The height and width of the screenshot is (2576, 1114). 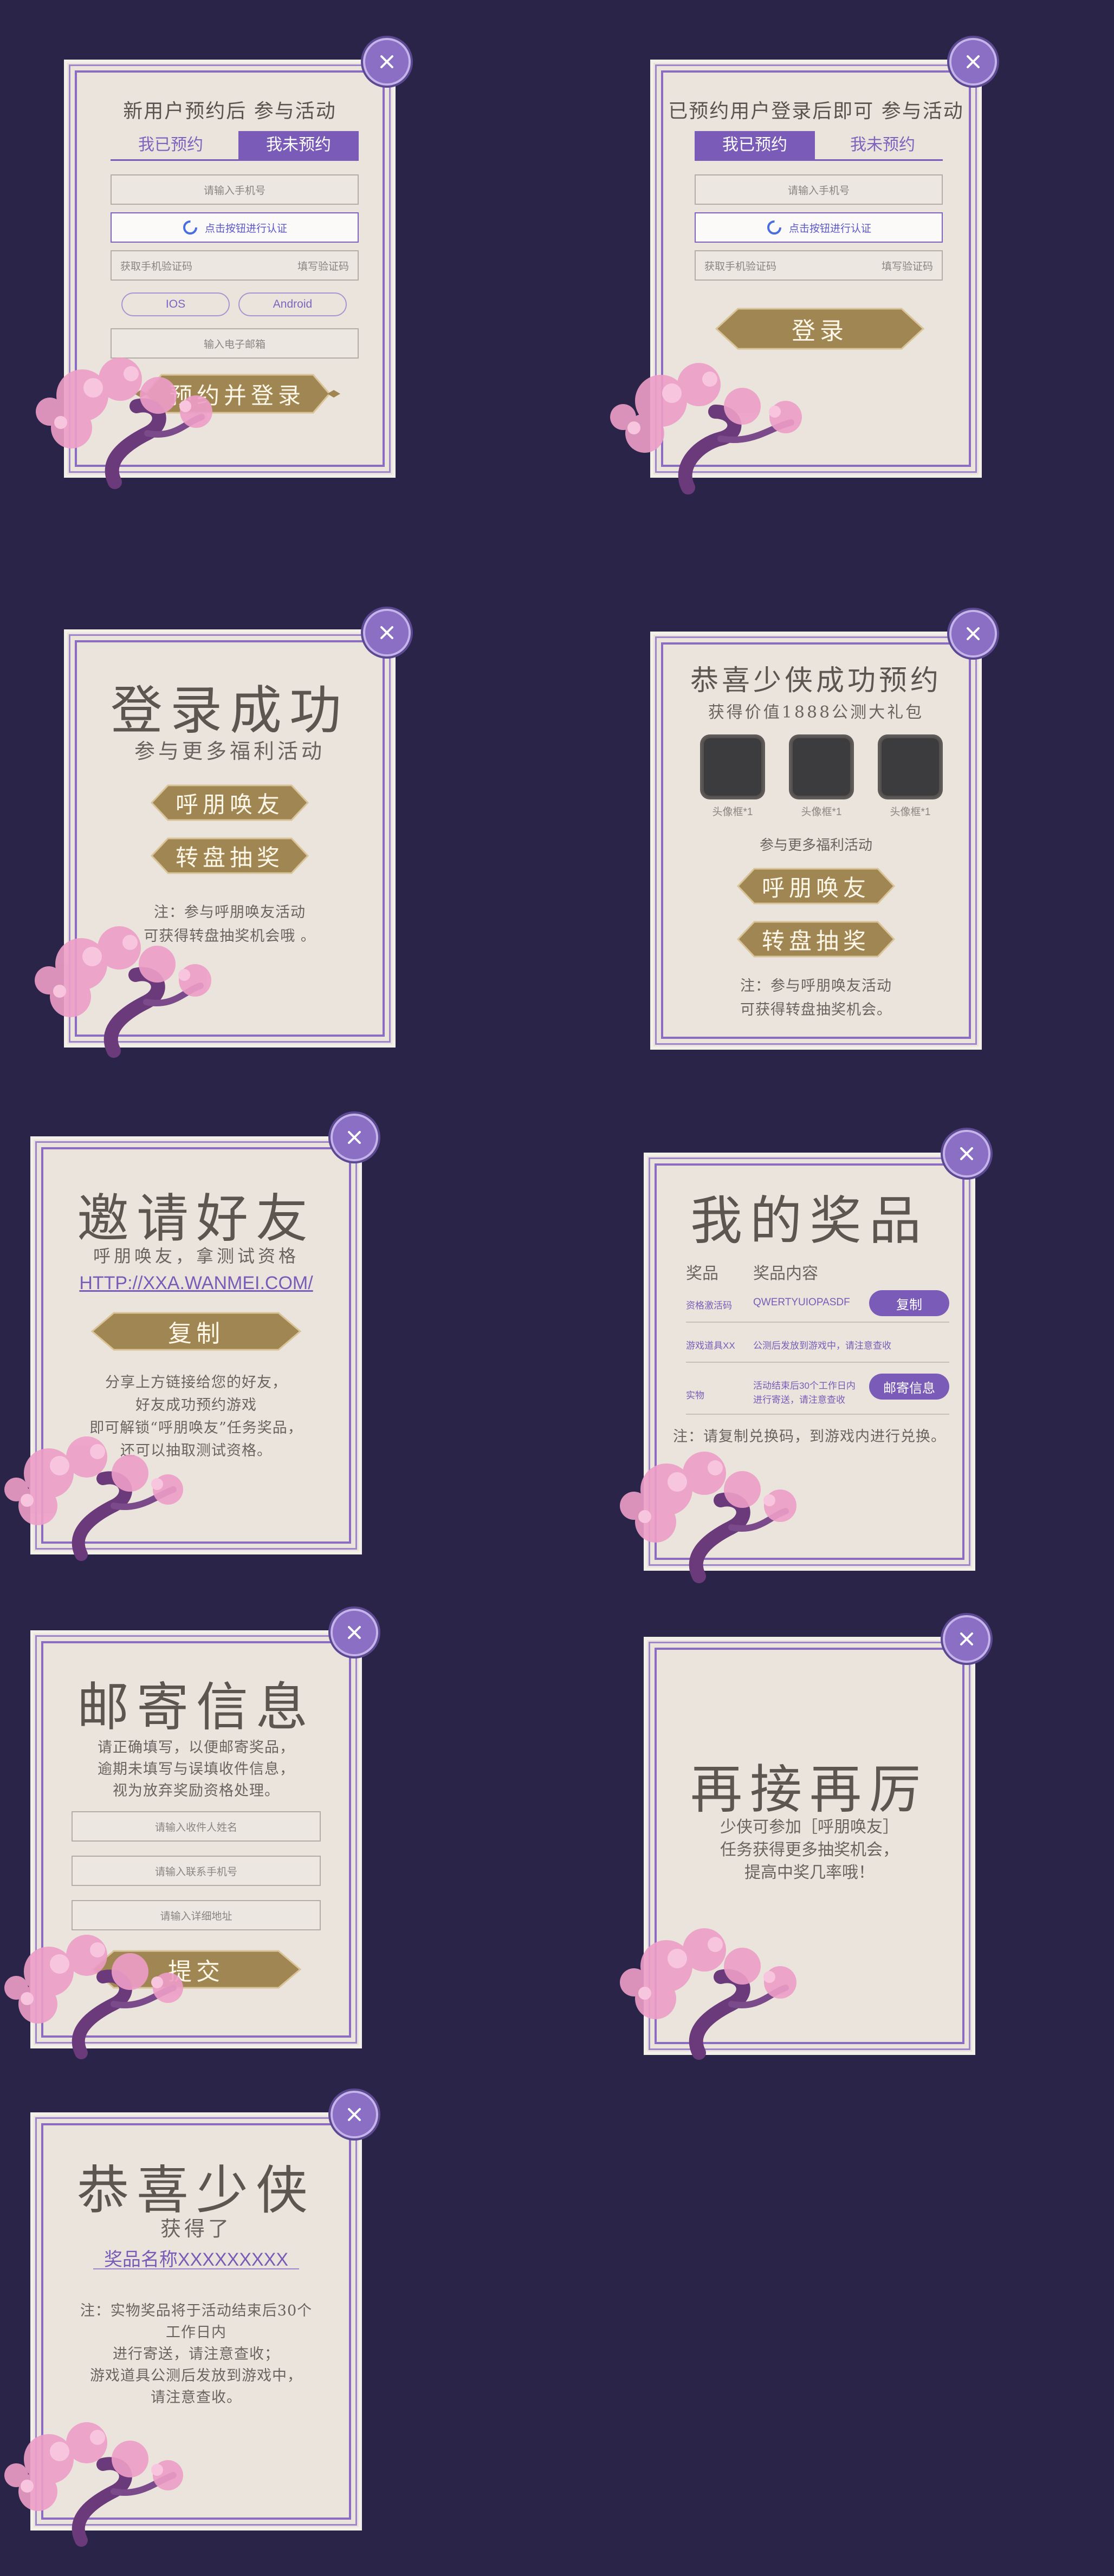 I want to click on desc-line: 提高中奖几率哦！, so click(x=809, y=1872).